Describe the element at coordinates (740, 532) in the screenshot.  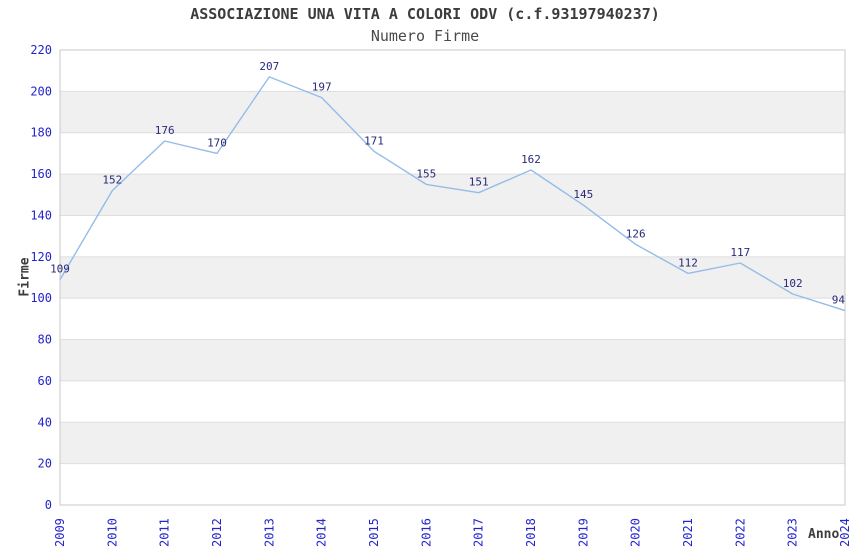
I see `x-tick-label: 2022` at that location.